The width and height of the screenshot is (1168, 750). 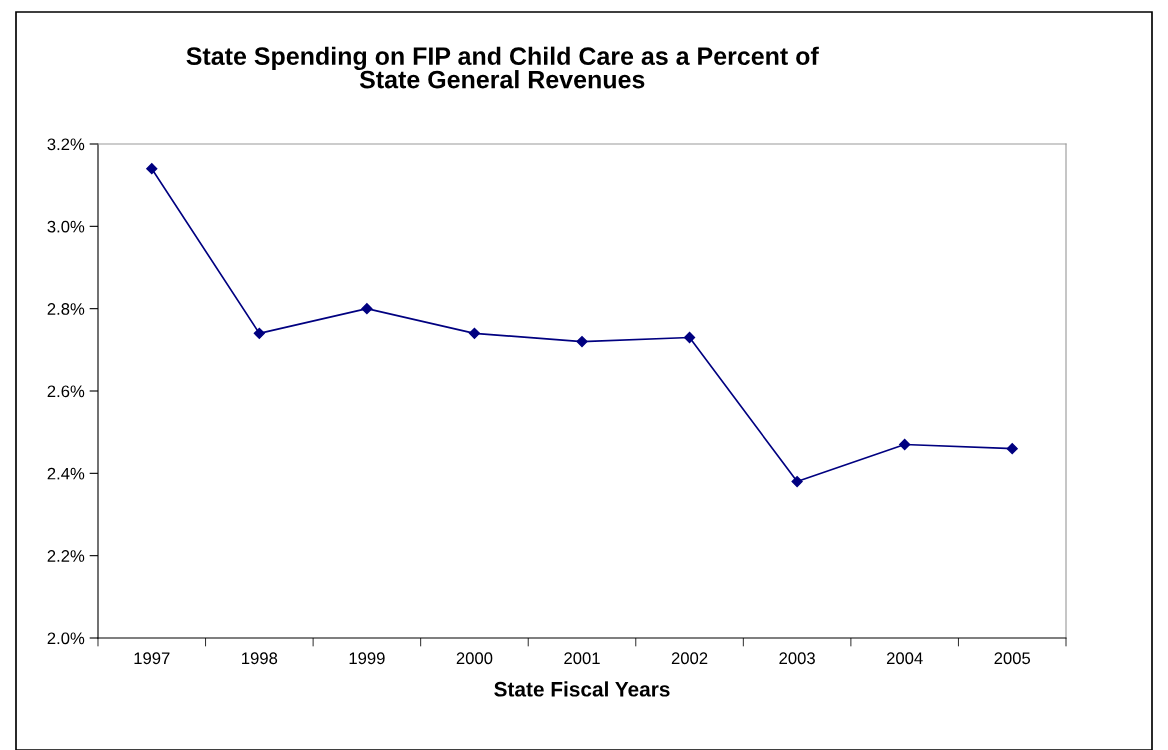 What do you see at coordinates (66, 391) in the screenshot?
I see `y-tick-label: 2.6%` at bounding box center [66, 391].